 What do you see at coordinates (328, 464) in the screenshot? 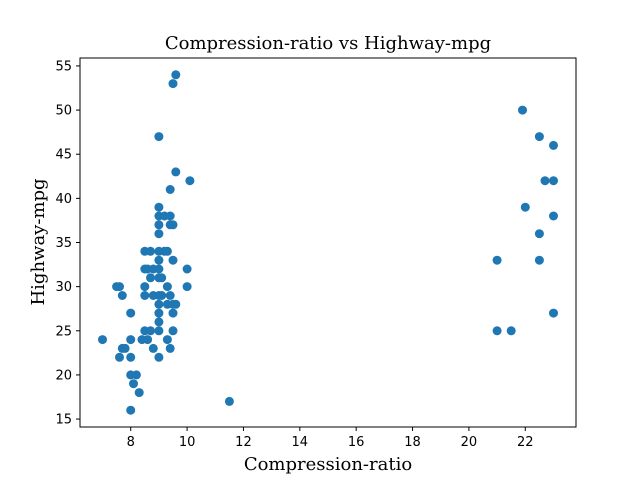
I see `x-axis-label: Compression-ratio` at bounding box center [328, 464].